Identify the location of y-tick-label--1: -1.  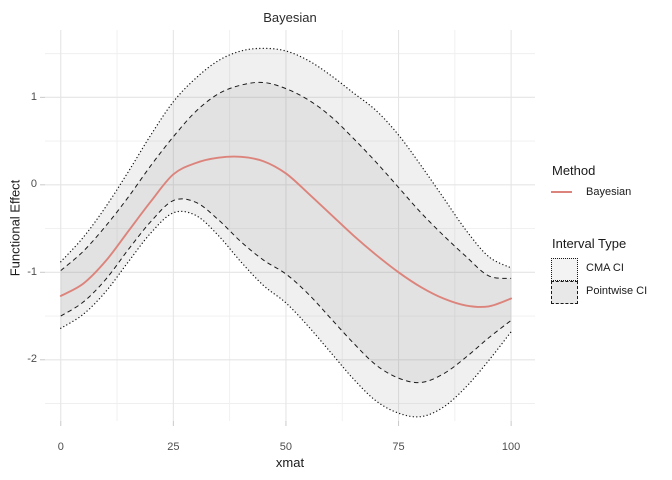
(32, 271).